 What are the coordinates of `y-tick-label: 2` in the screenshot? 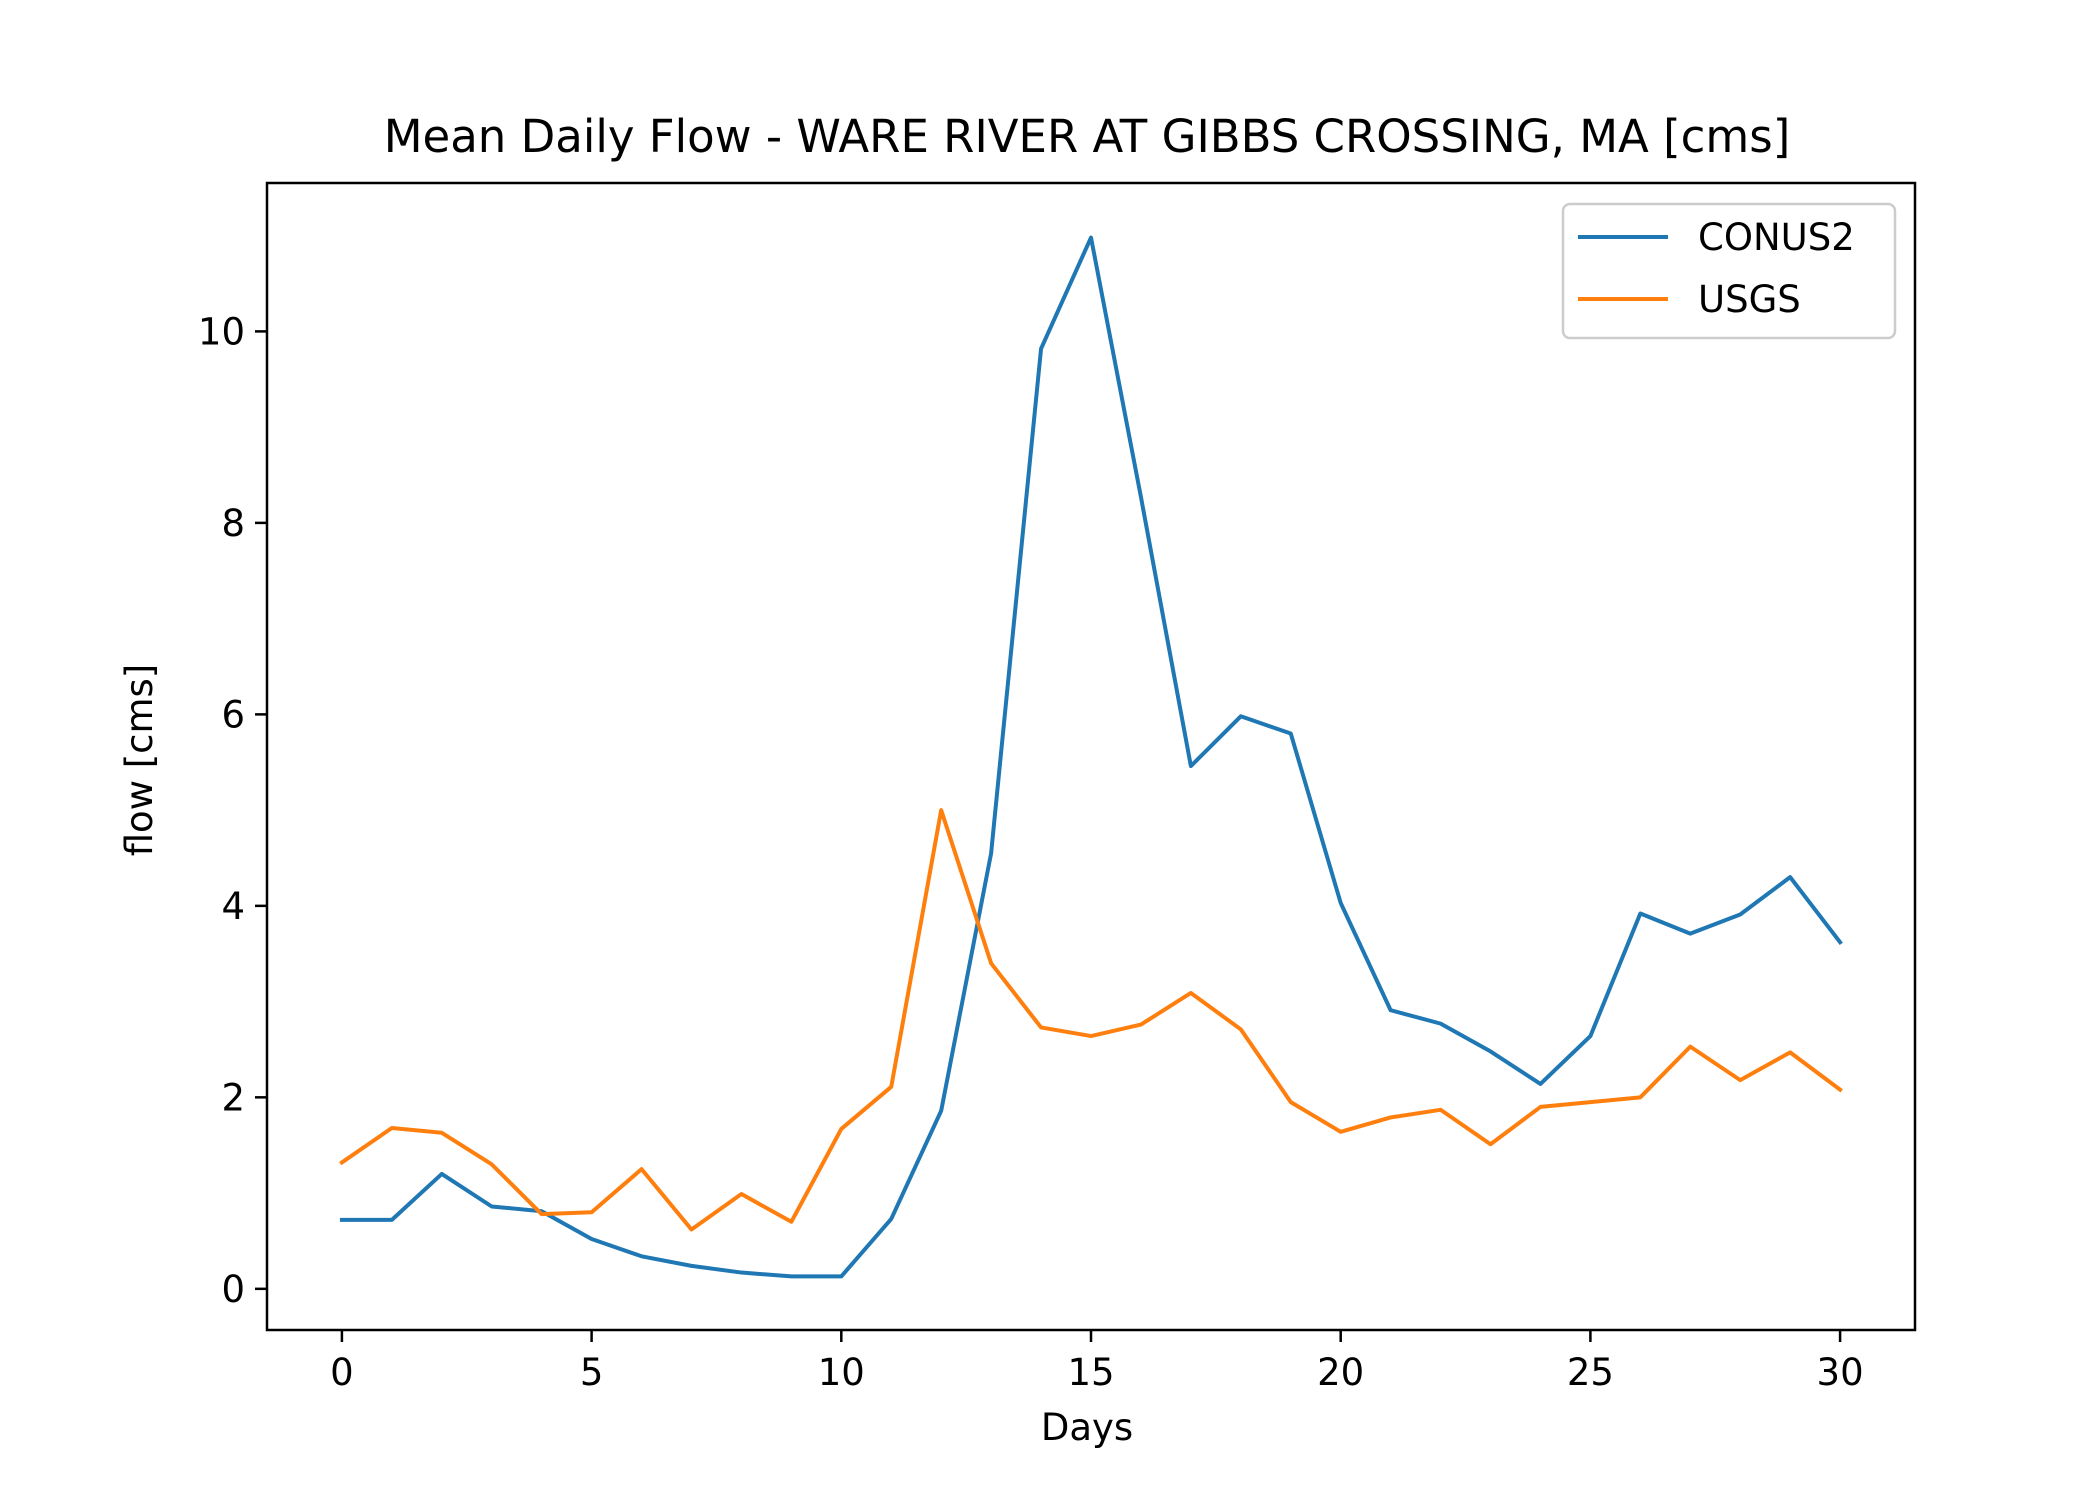 It's located at (233, 1097).